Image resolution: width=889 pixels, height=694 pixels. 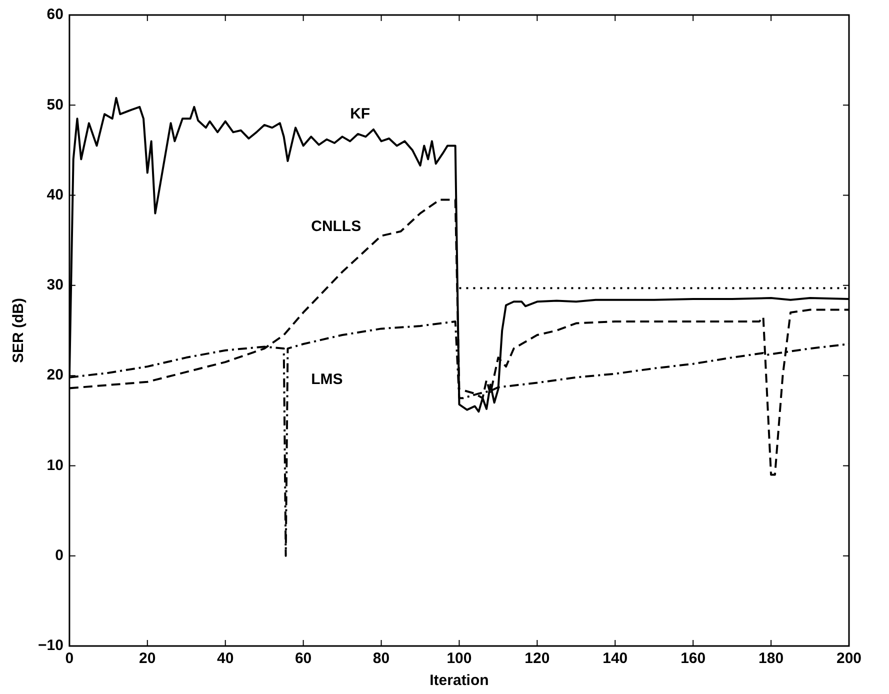 What do you see at coordinates (147, 659) in the screenshot?
I see `x-tick-label: 20` at bounding box center [147, 659].